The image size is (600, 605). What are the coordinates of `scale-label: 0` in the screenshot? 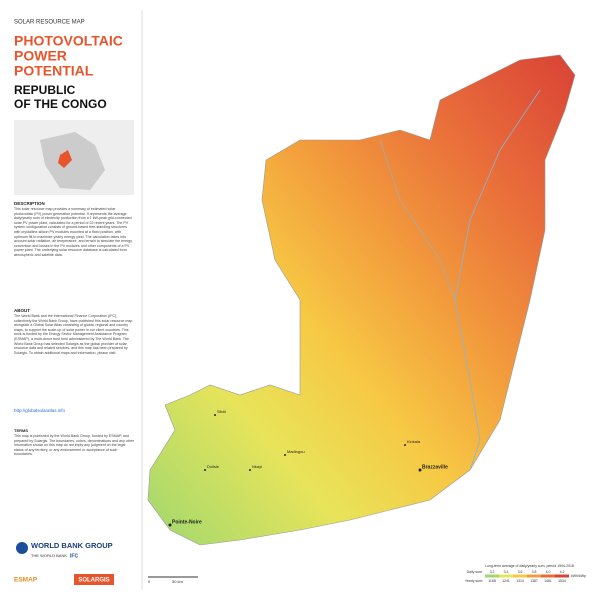 It's located at (149, 581).